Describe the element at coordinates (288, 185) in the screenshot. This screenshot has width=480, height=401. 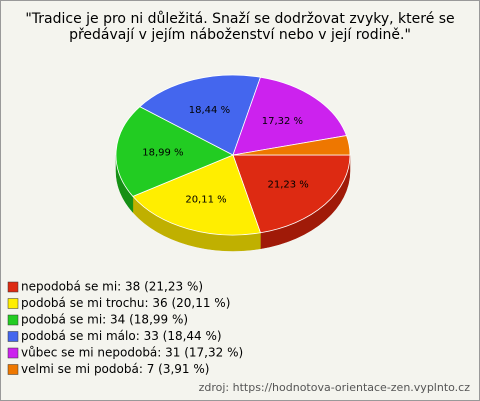
I see `data-label: 21,23 %` at that location.